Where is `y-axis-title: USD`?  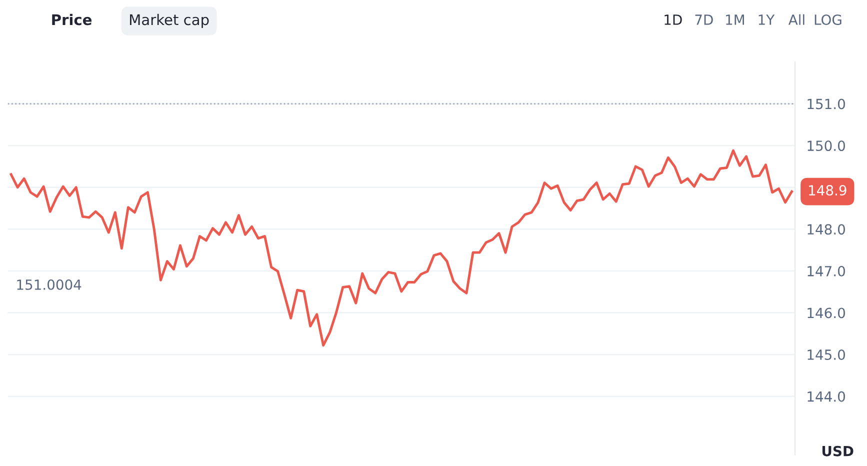
y-axis-title: USD is located at coordinates (838, 451).